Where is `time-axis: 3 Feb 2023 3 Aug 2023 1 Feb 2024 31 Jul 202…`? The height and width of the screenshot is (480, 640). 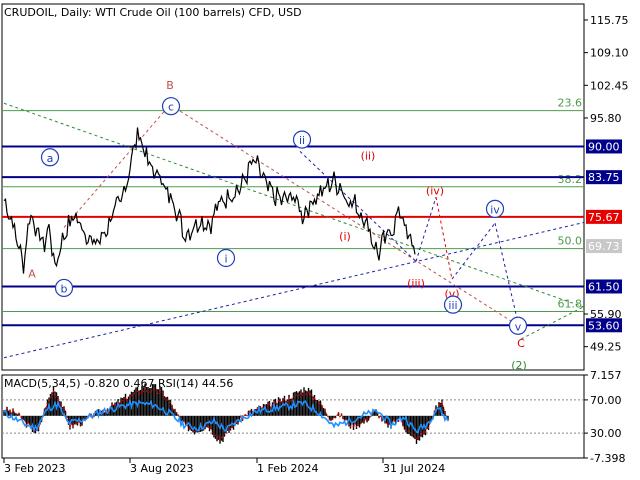 time-axis: 3 Feb 2023 3 Aug 2023 1 Feb 2024 31 Jul 202… is located at coordinates (224, 466).